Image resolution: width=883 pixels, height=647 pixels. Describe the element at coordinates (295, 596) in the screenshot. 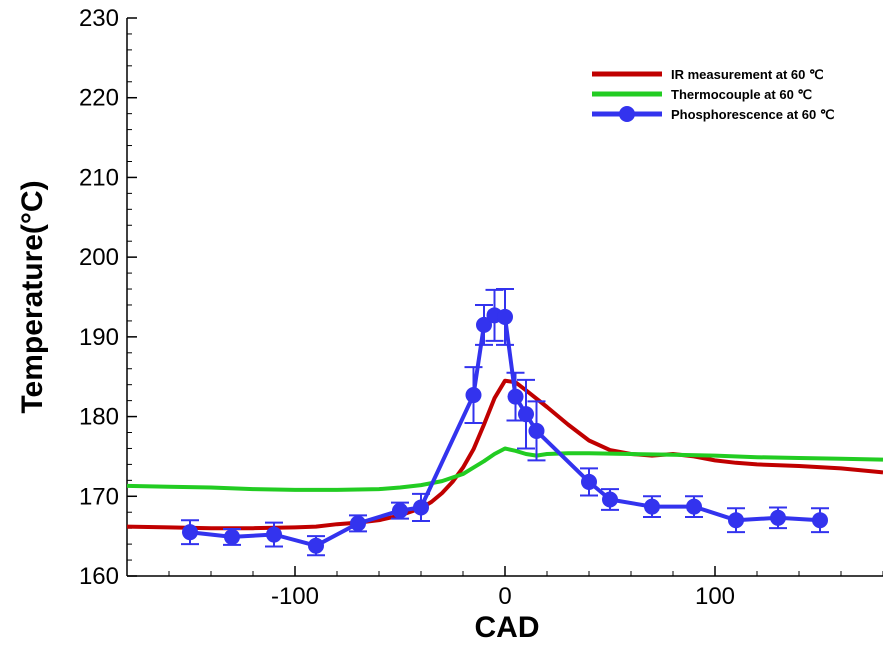

I see `x-tick-label: -100` at that location.